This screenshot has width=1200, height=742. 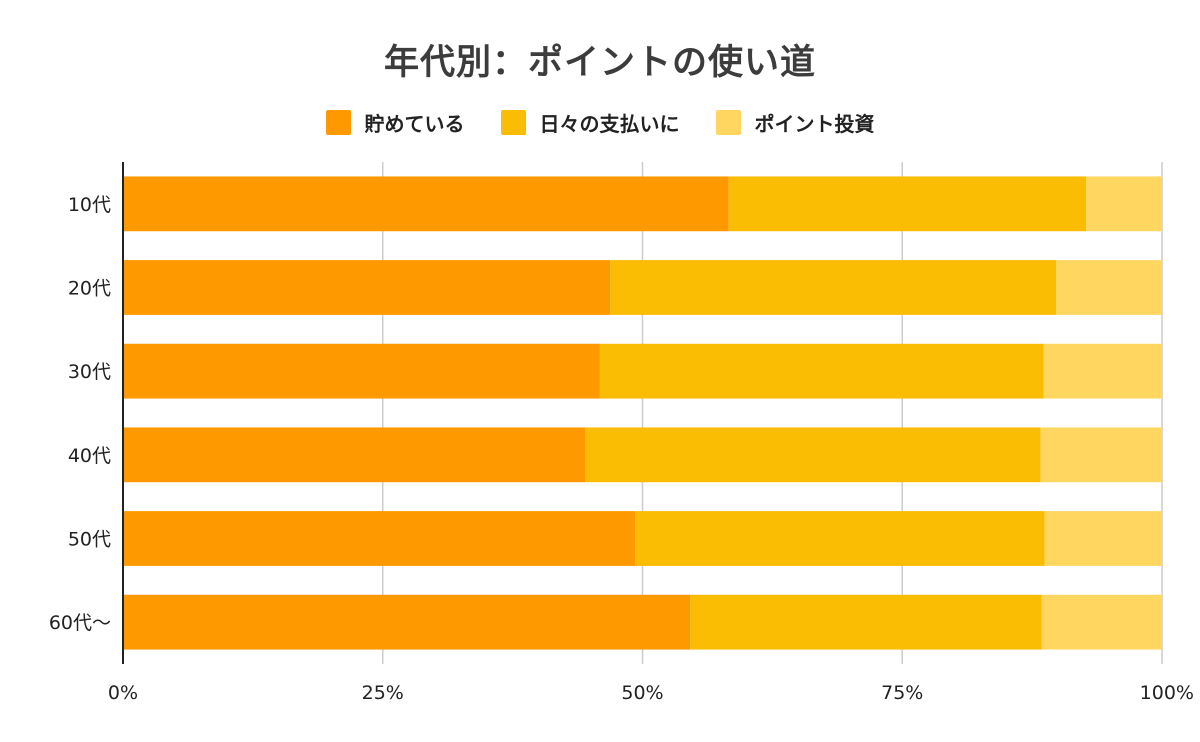 I want to click on legend-item-saving: 貯めている, so click(x=395, y=122).